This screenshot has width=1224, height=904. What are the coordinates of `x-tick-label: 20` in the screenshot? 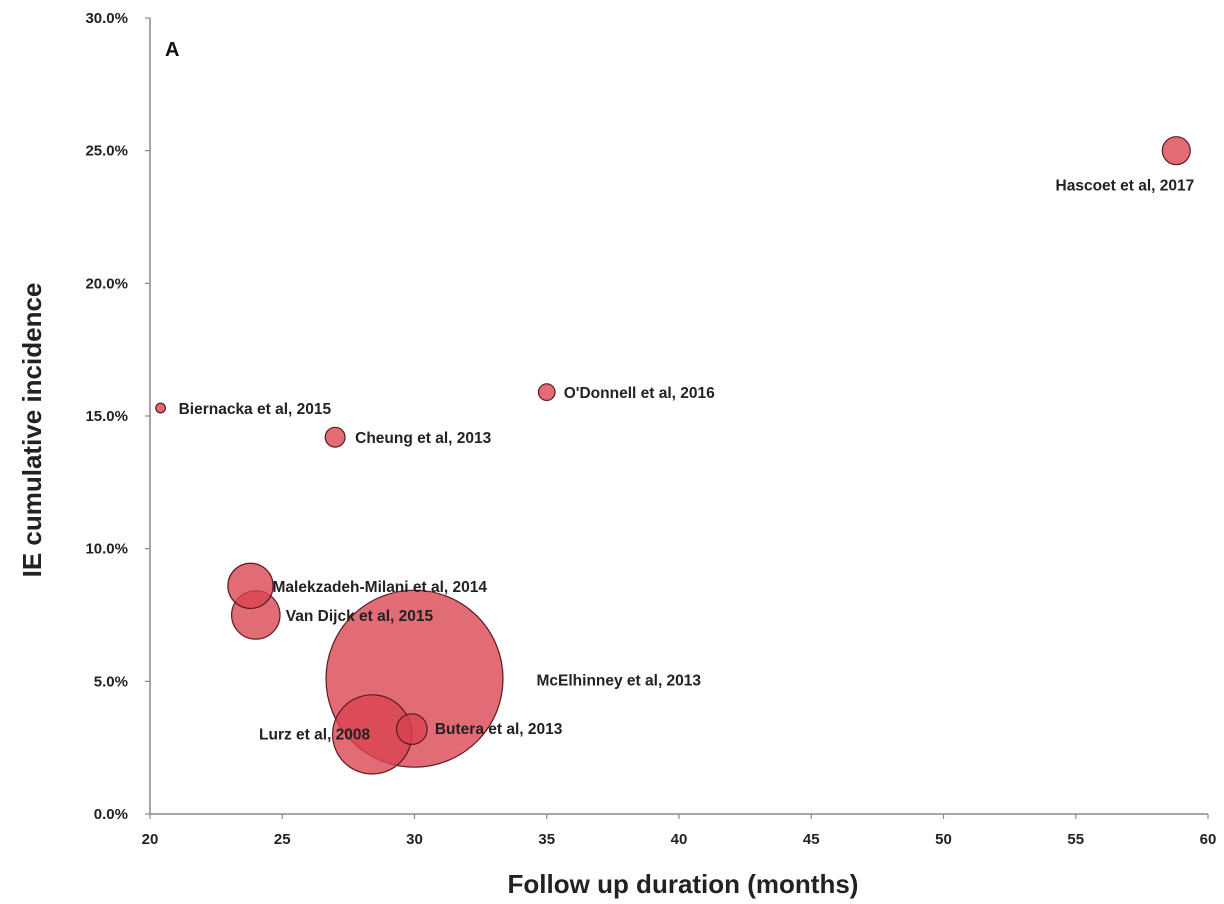 It's located at (150, 839).